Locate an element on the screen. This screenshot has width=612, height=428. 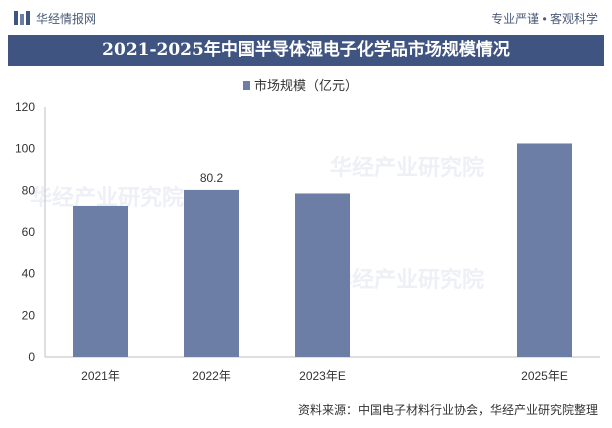
y-tick-label: 60 is located at coordinates (29, 232).